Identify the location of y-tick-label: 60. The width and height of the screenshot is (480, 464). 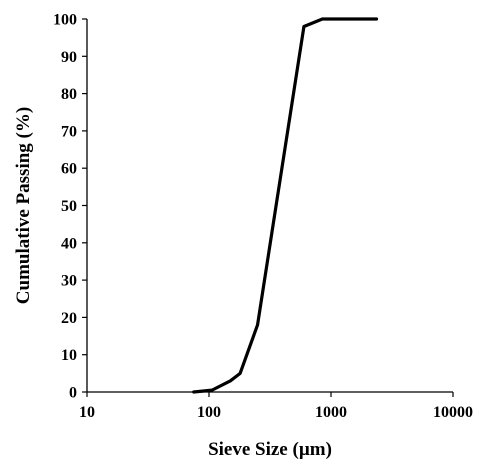
(69, 169).